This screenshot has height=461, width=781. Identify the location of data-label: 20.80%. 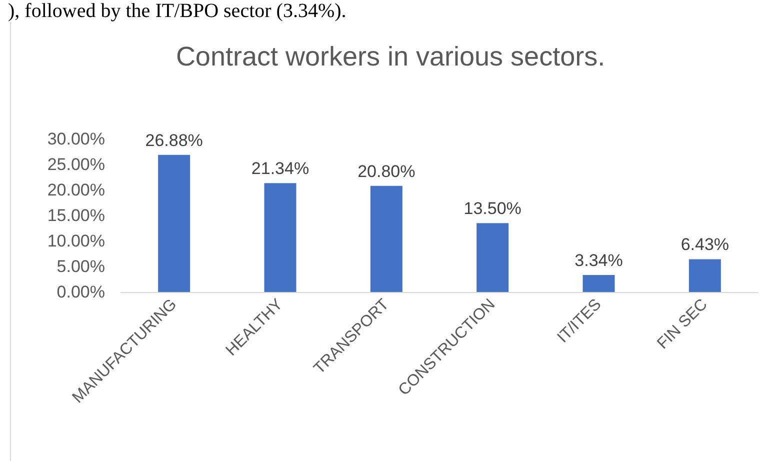
(387, 171).